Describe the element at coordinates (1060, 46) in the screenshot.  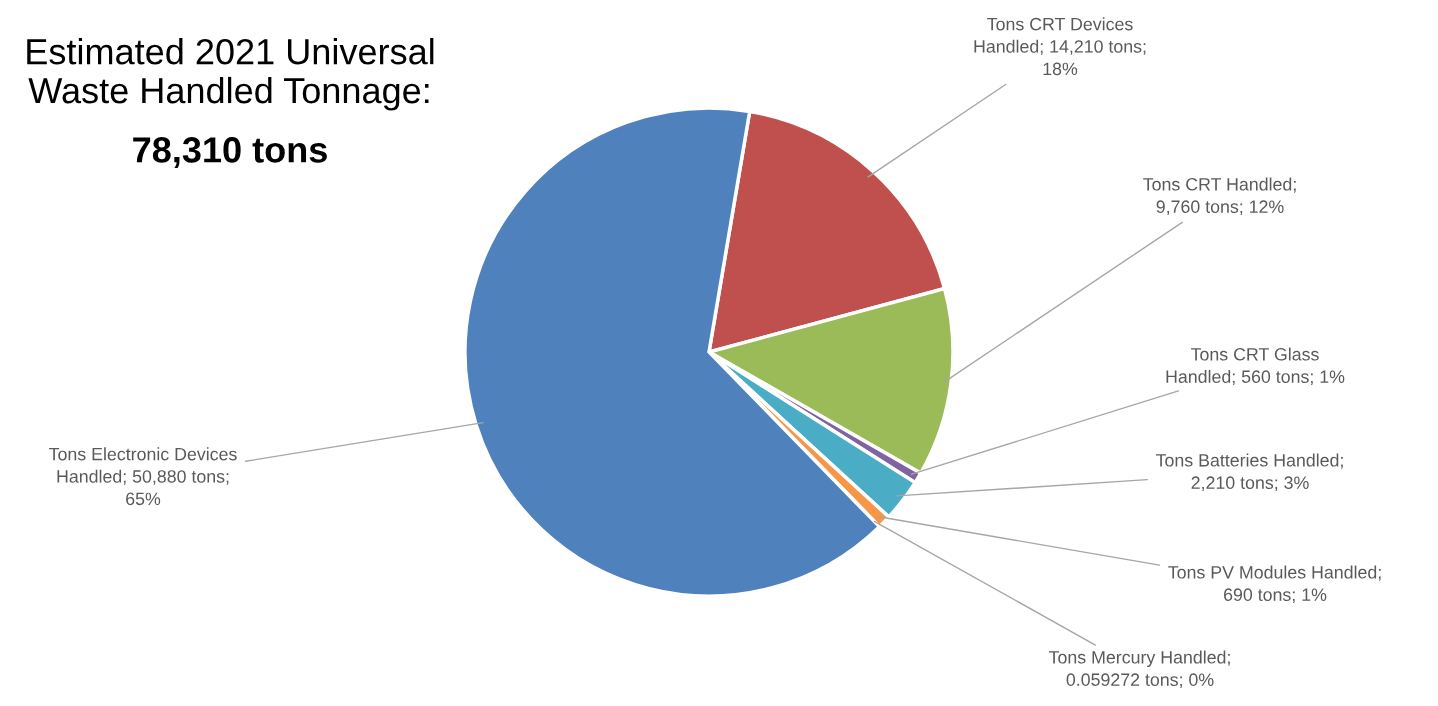
I see `slice-label: Tons CRT Devices Handled; 14,210 tons; 18%` at that location.